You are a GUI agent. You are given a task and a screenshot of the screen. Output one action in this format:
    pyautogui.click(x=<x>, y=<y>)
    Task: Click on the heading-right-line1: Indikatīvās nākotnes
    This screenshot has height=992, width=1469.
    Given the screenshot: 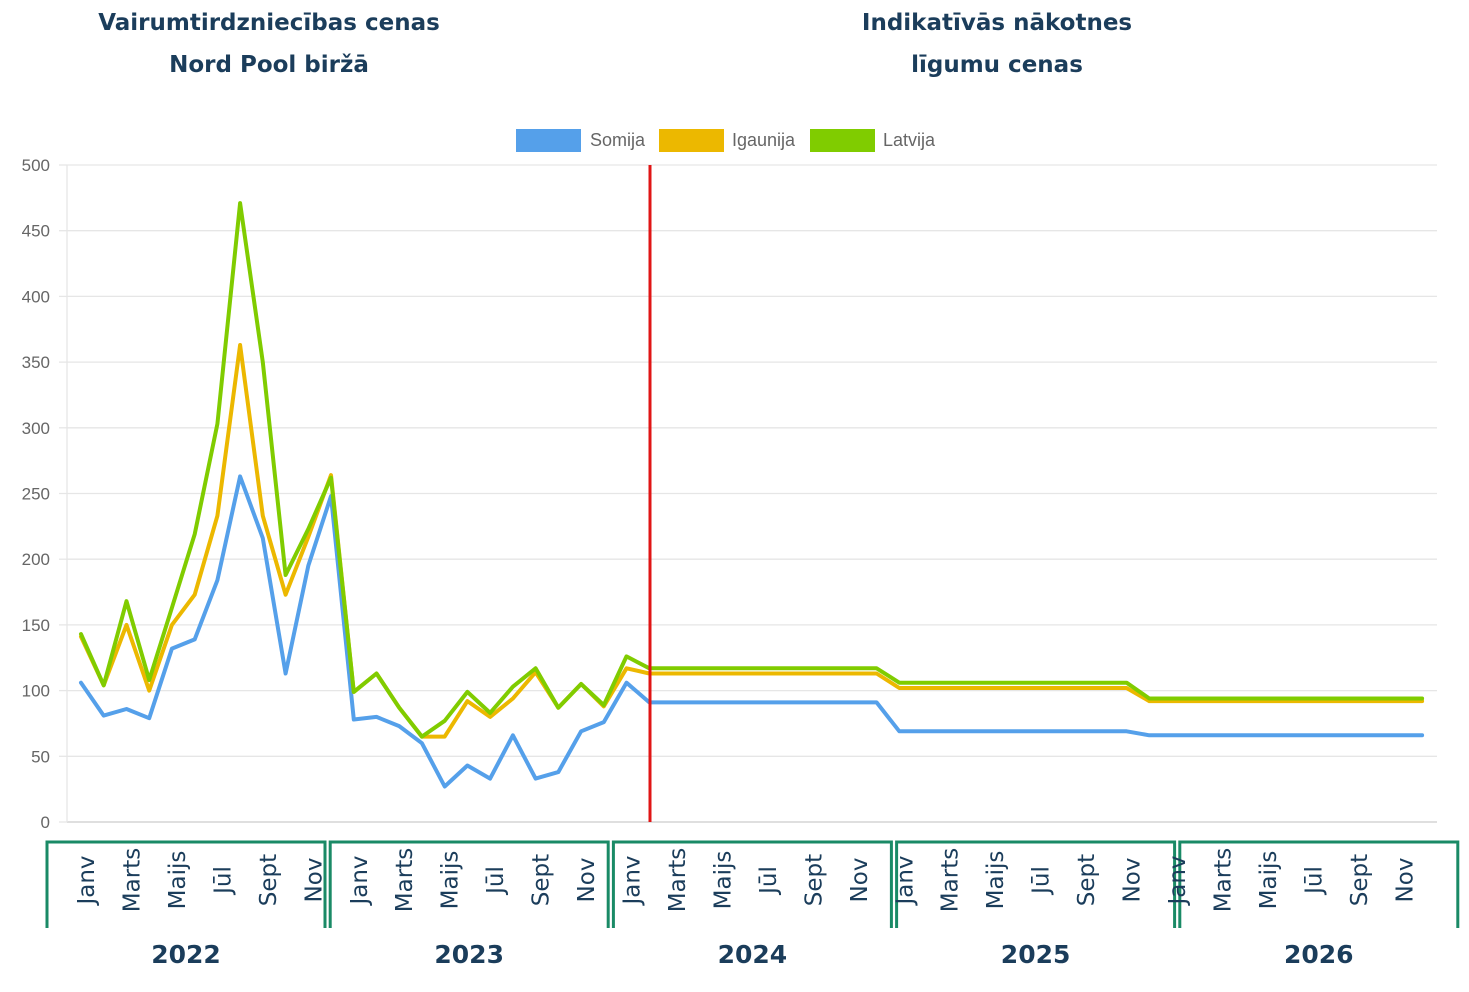 What is the action you would take?
    pyautogui.click(x=997, y=23)
    